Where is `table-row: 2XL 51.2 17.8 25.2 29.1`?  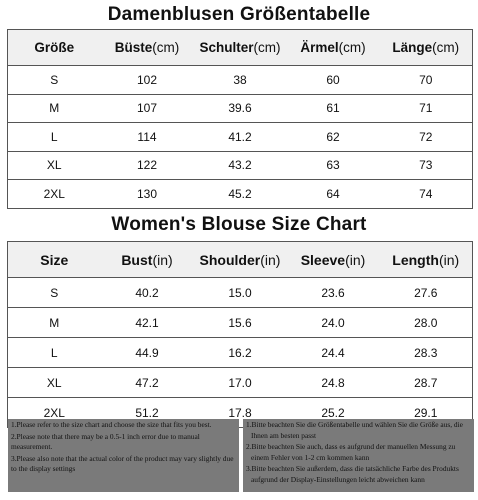
table-row: 2XL 51.2 17.8 25.2 29.1 is located at coordinates (240, 412).